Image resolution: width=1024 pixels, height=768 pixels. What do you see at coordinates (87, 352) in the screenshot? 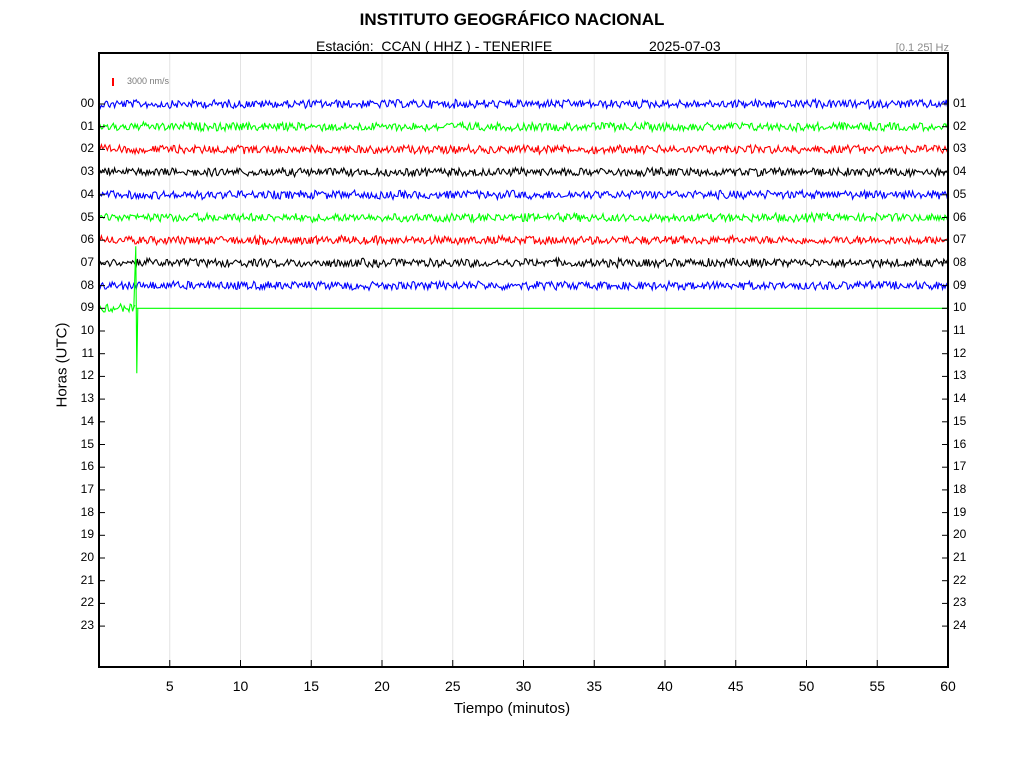
I see `y-tick-label-left: 11` at bounding box center [87, 352].